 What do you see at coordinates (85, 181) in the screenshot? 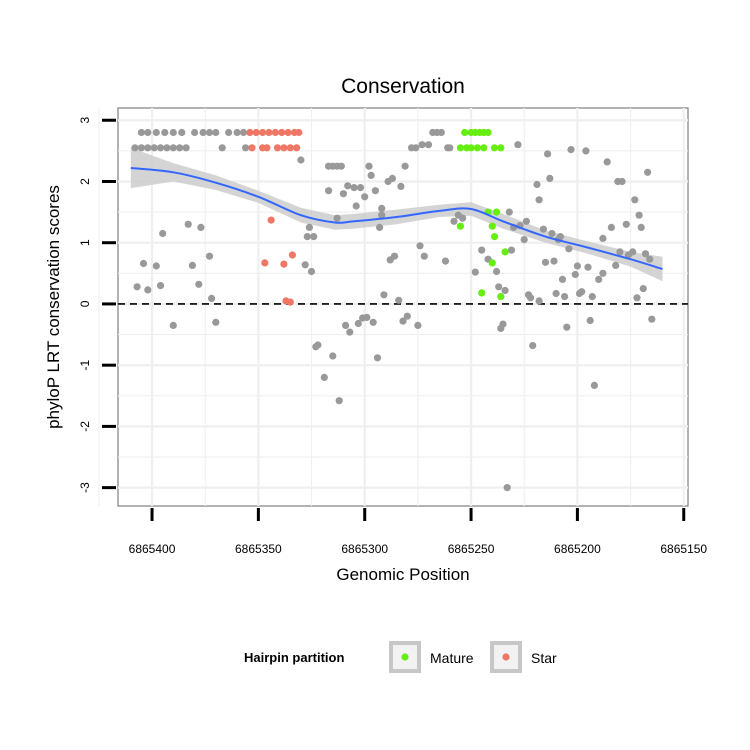
I see `y-tick-label: 2` at bounding box center [85, 181].